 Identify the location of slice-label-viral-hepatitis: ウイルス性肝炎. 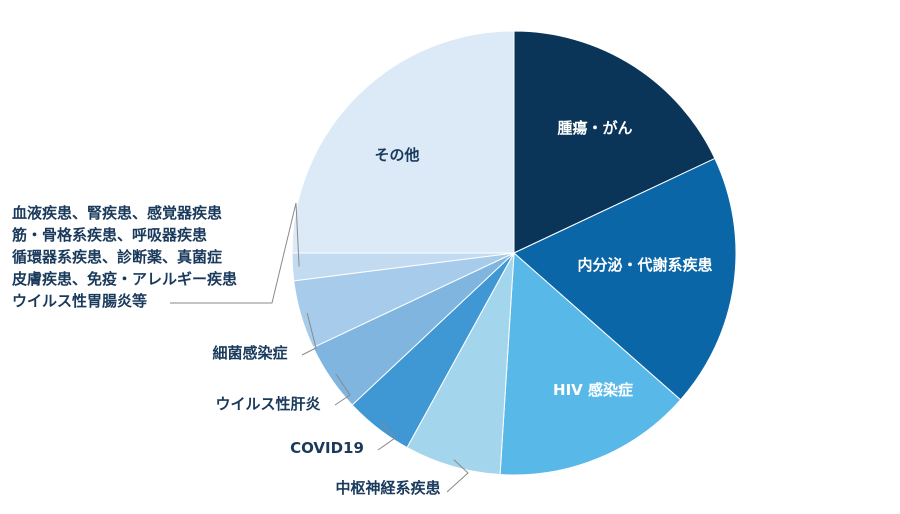
(267, 404).